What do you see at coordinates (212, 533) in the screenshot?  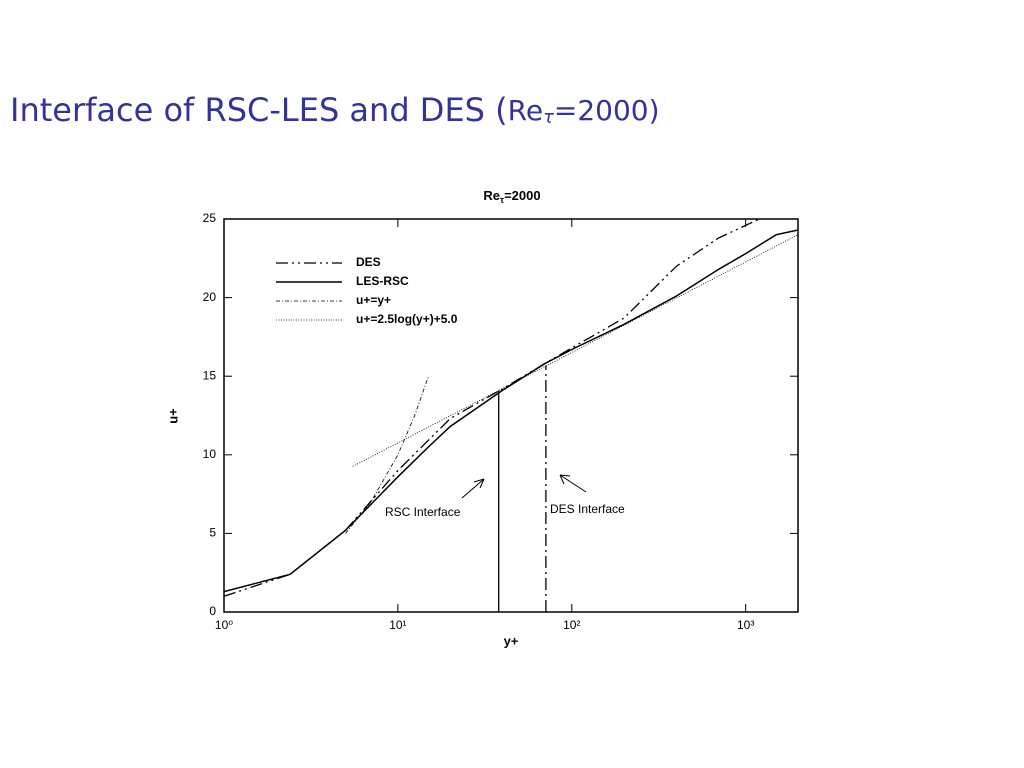 I see `y-tick-label: 5` at bounding box center [212, 533].